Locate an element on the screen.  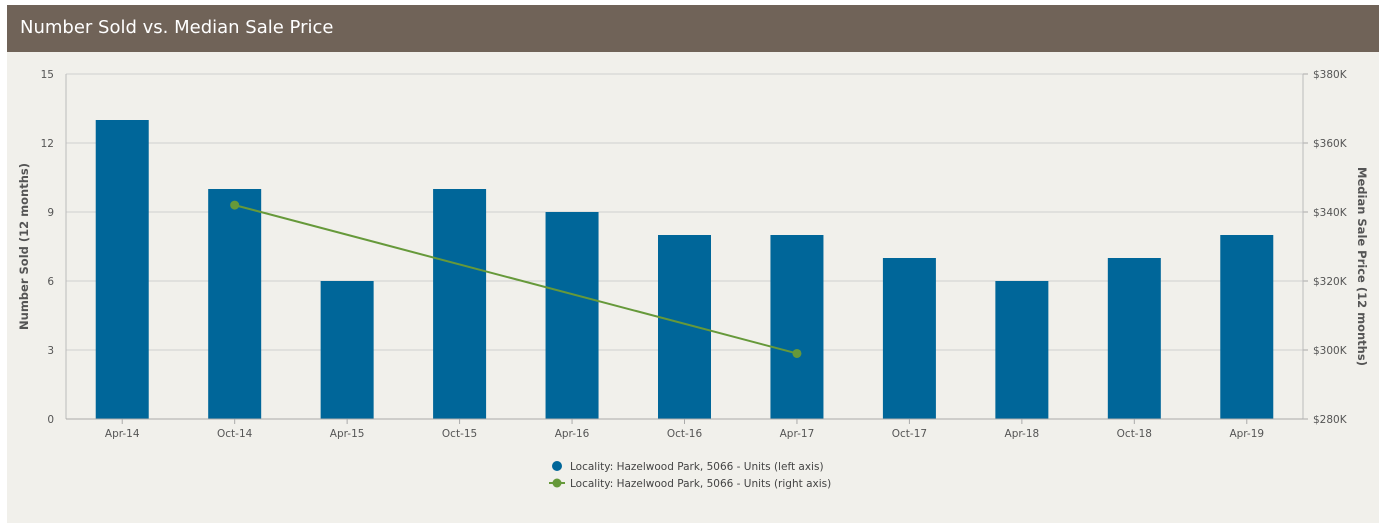
left-tick-label: 15 is located at coordinates (47, 75).